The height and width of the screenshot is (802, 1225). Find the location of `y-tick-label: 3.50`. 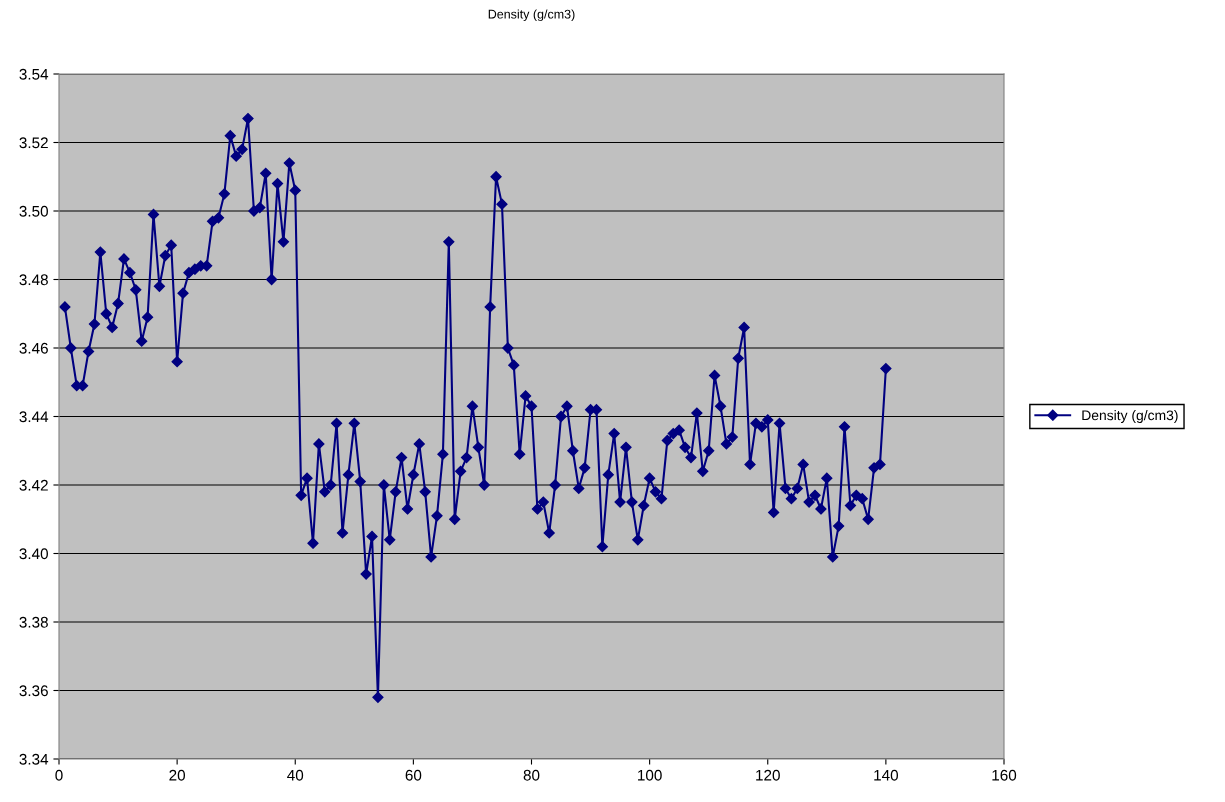

y-tick-label: 3.50 is located at coordinates (33, 211).